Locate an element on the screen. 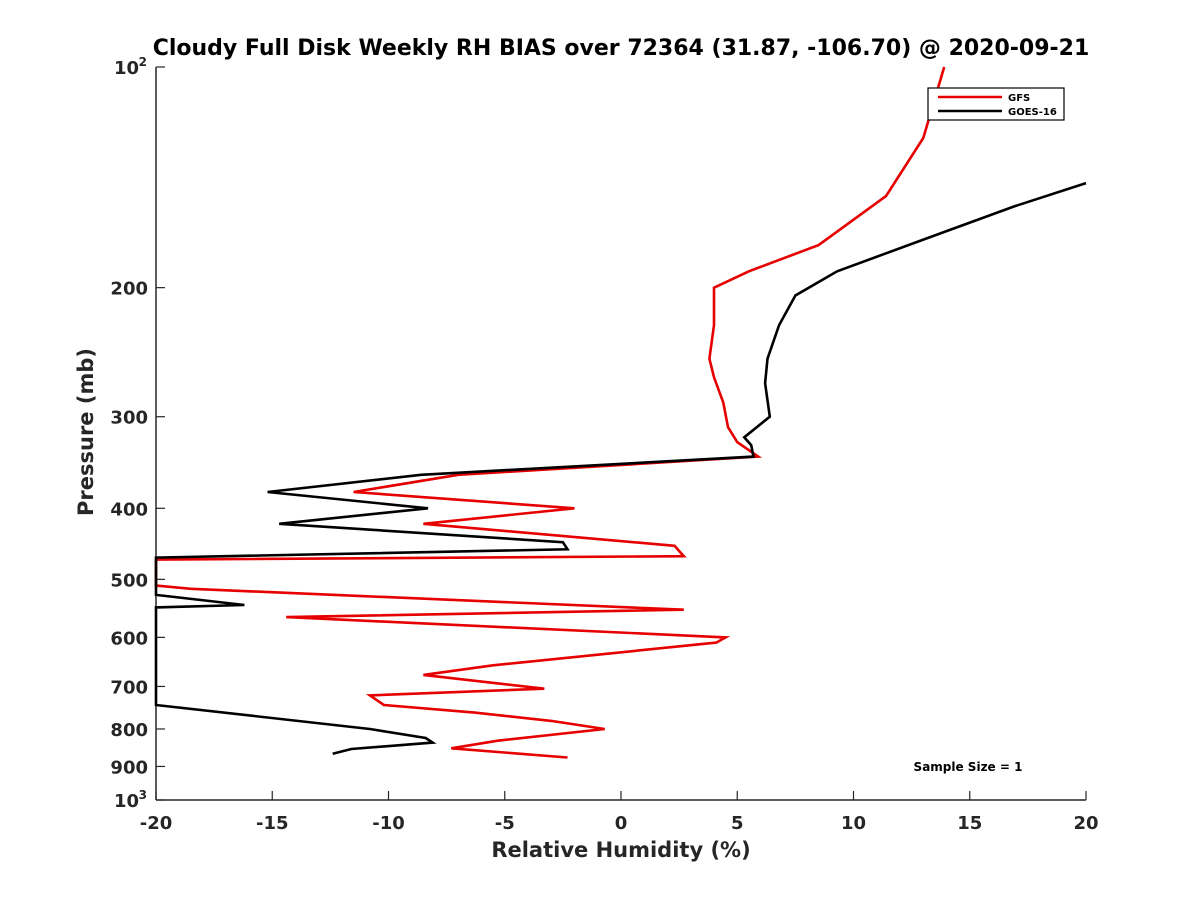 The height and width of the screenshot is (900, 1200). x-tick-label: 10 is located at coordinates (853, 823).